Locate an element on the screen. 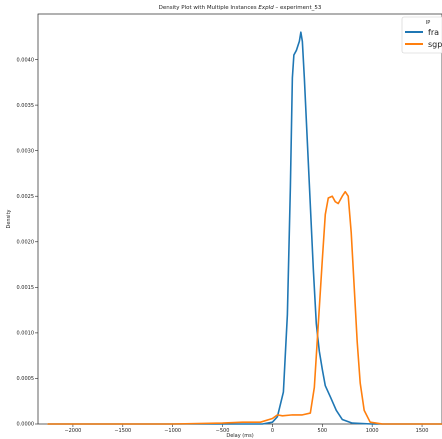 The image size is (442, 439). x-tick-label: −2000 is located at coordinates (72, 431).